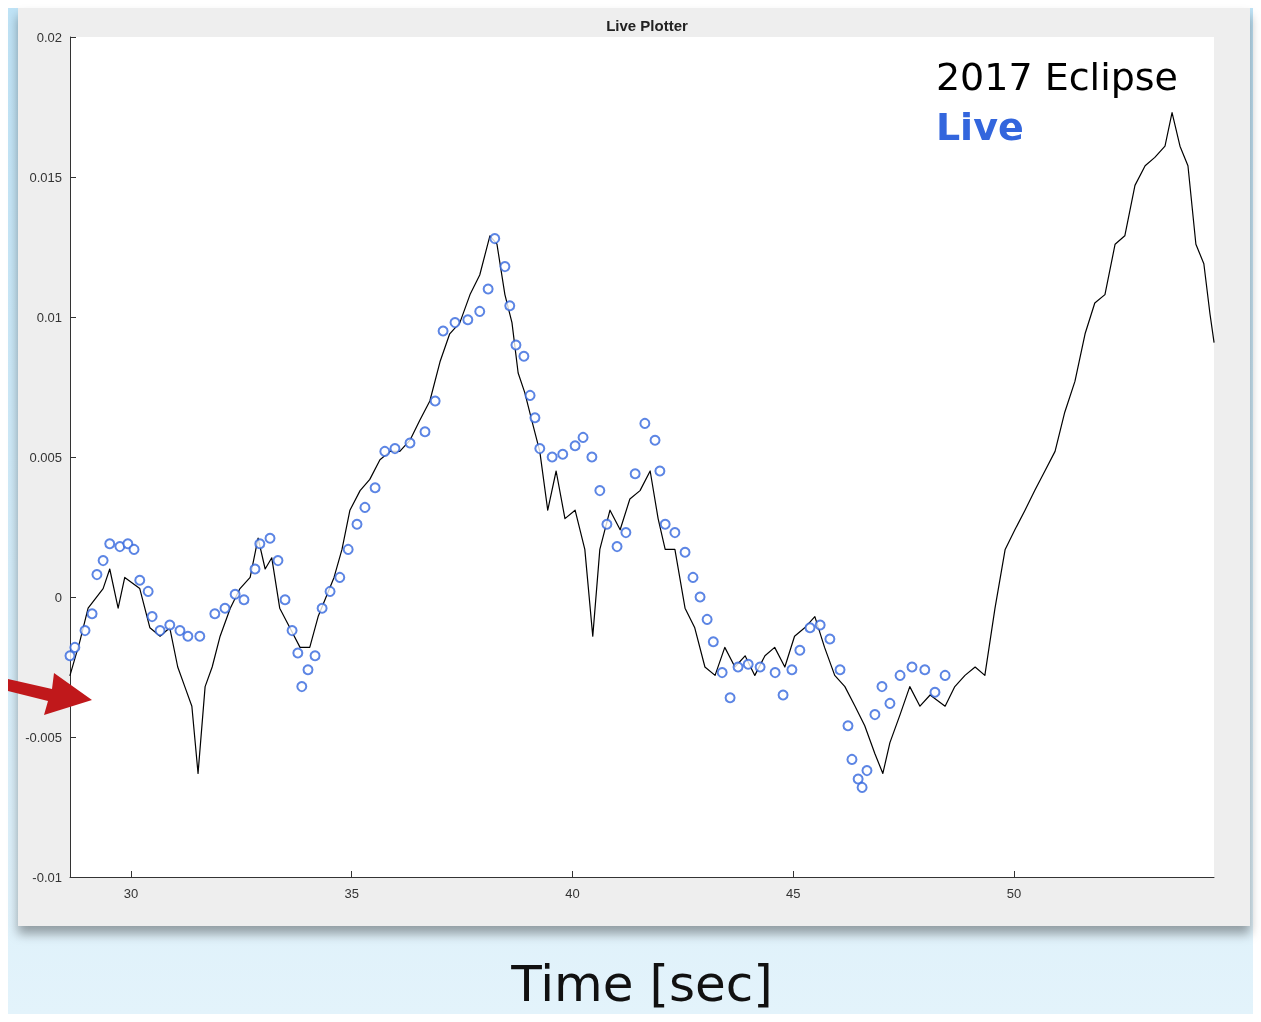 This screenshot has width=1261, height=1022. Describe the element at coordinates (45, 457) in the screenshot. I see `y-tick-label: 0.005` at that location.